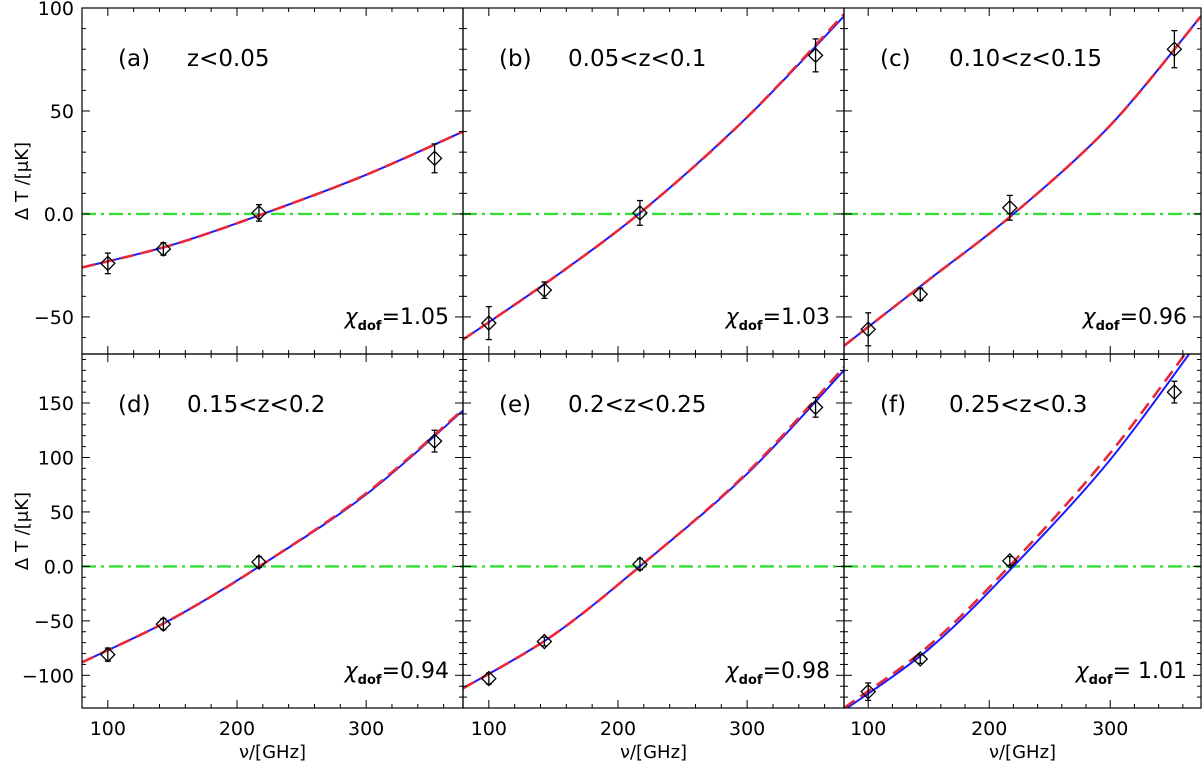 The height and width of the screenshot is (769, 1204). I want to click on chi-square-annotation: χdof=1.05, so click(396, 319).